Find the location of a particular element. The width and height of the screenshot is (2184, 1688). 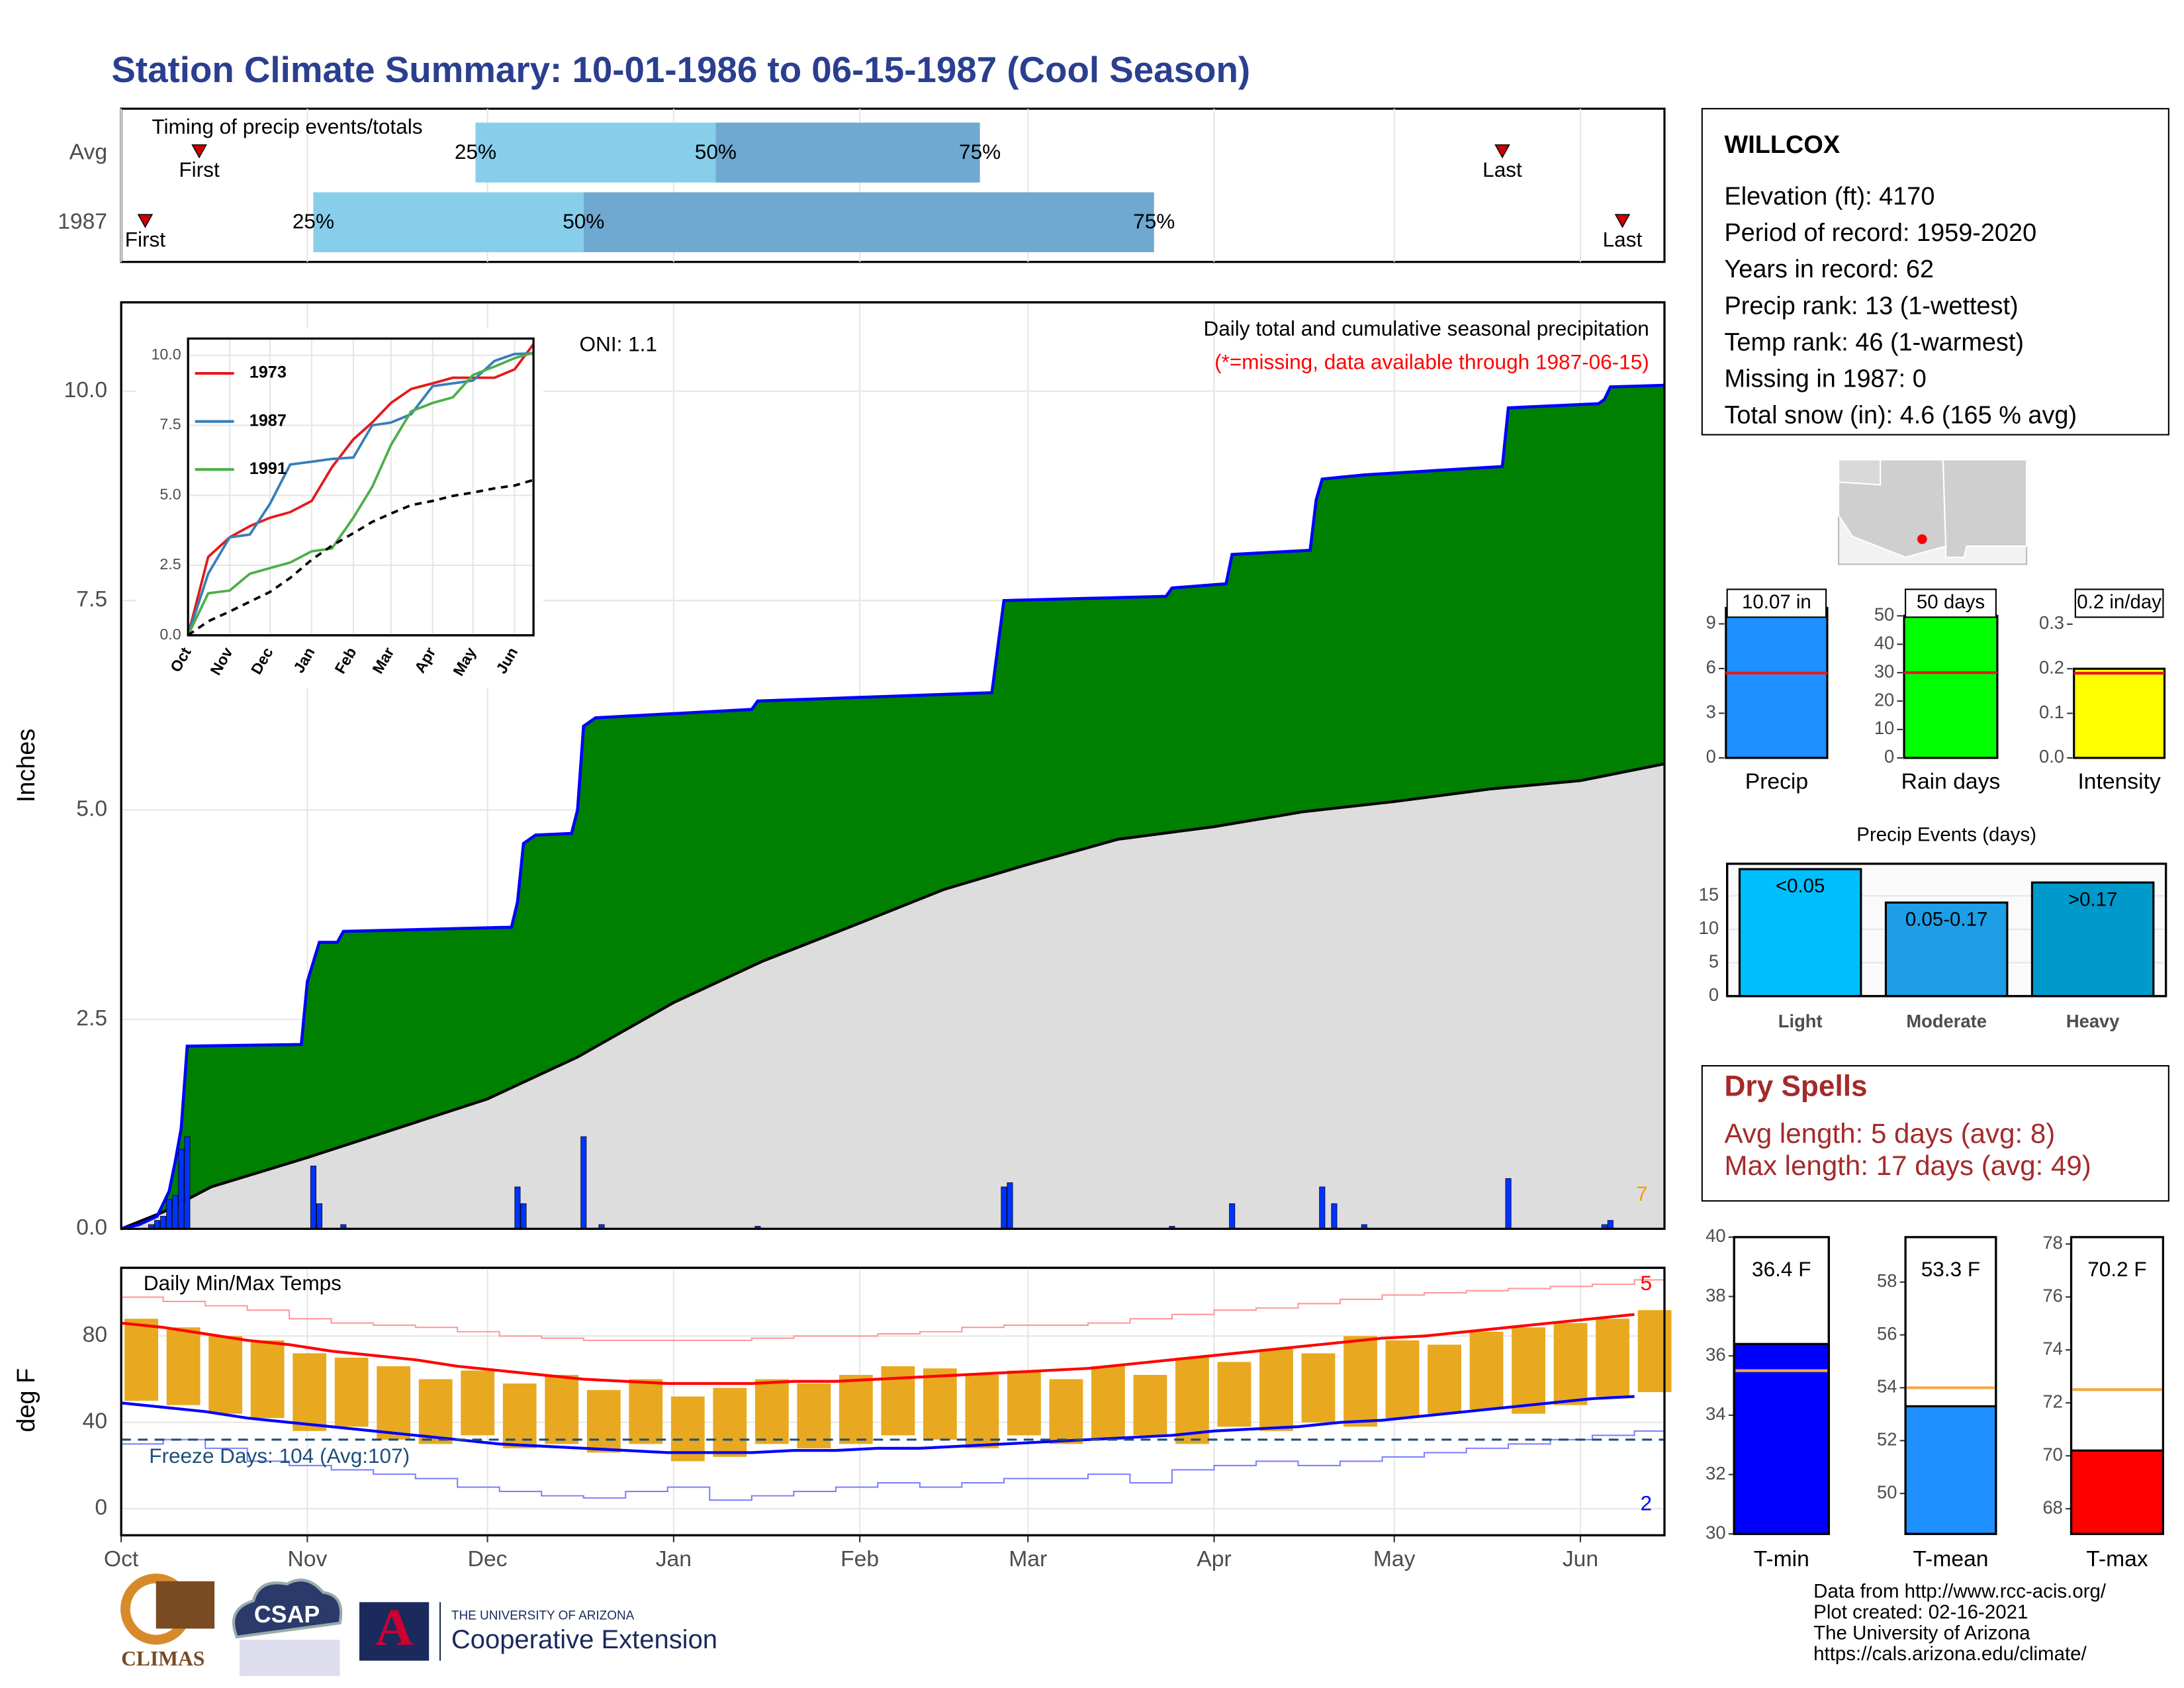

y-tick-label: 10.0 is located at coordinates (86, 390).